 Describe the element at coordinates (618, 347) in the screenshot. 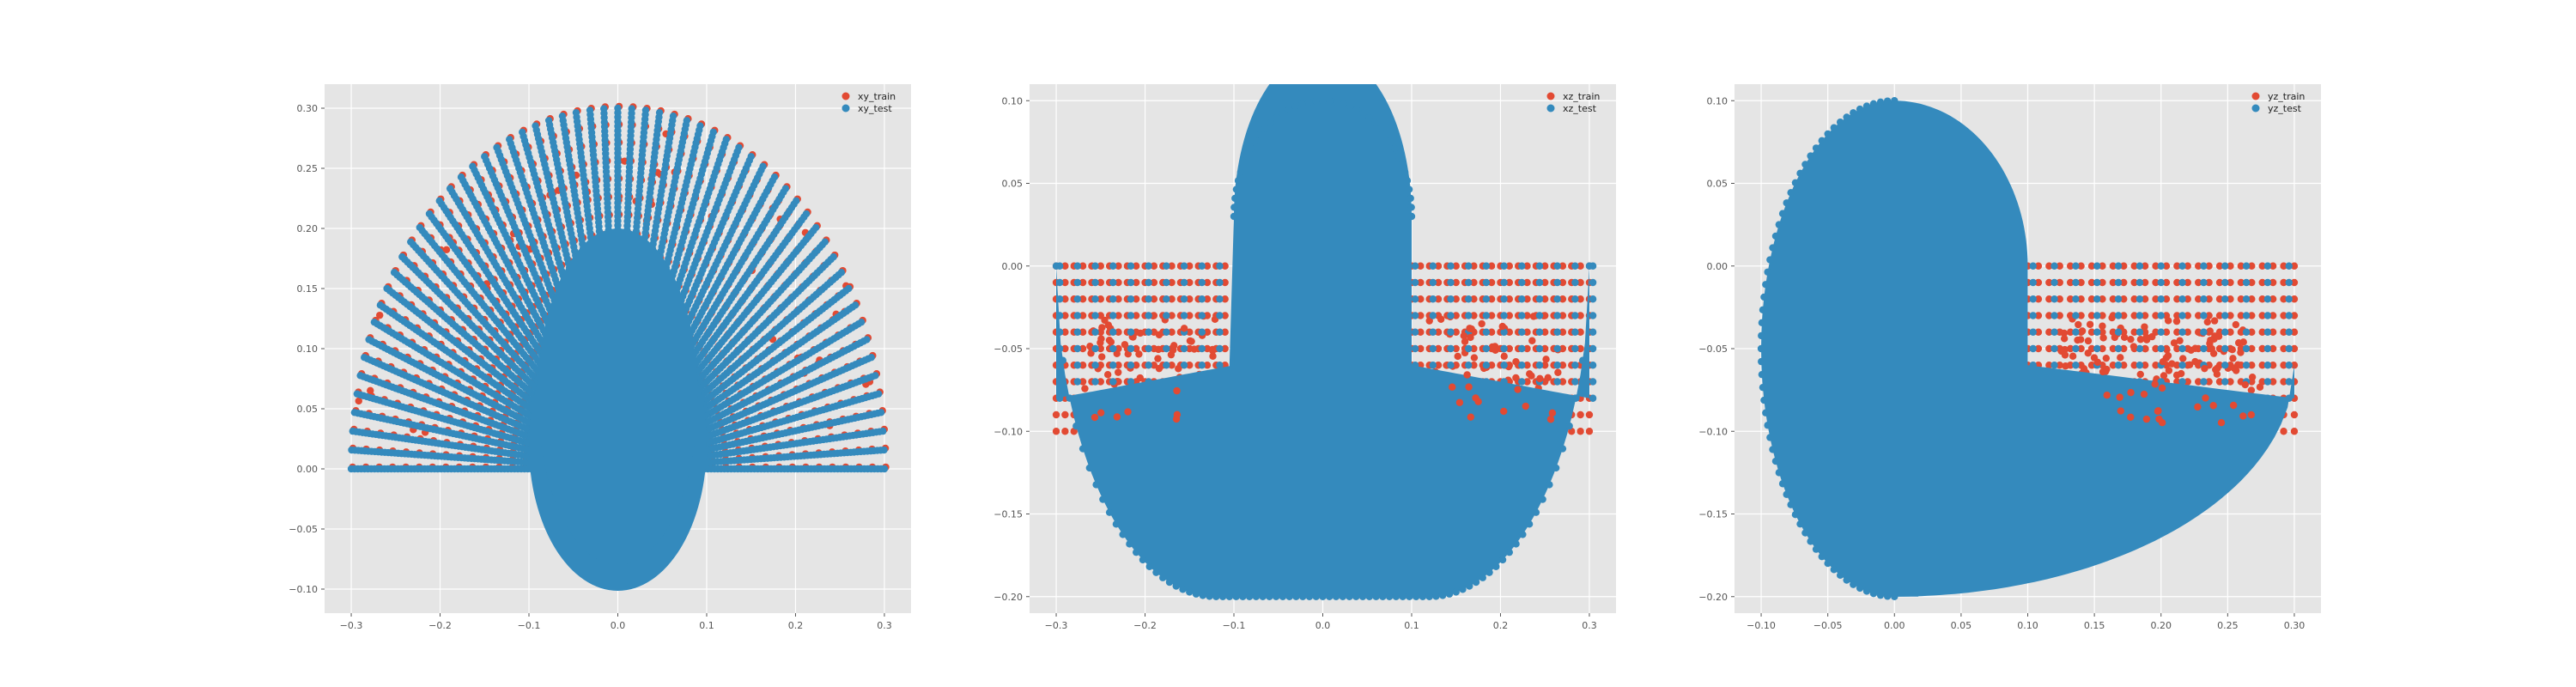

I see `series-test-points` at that location.